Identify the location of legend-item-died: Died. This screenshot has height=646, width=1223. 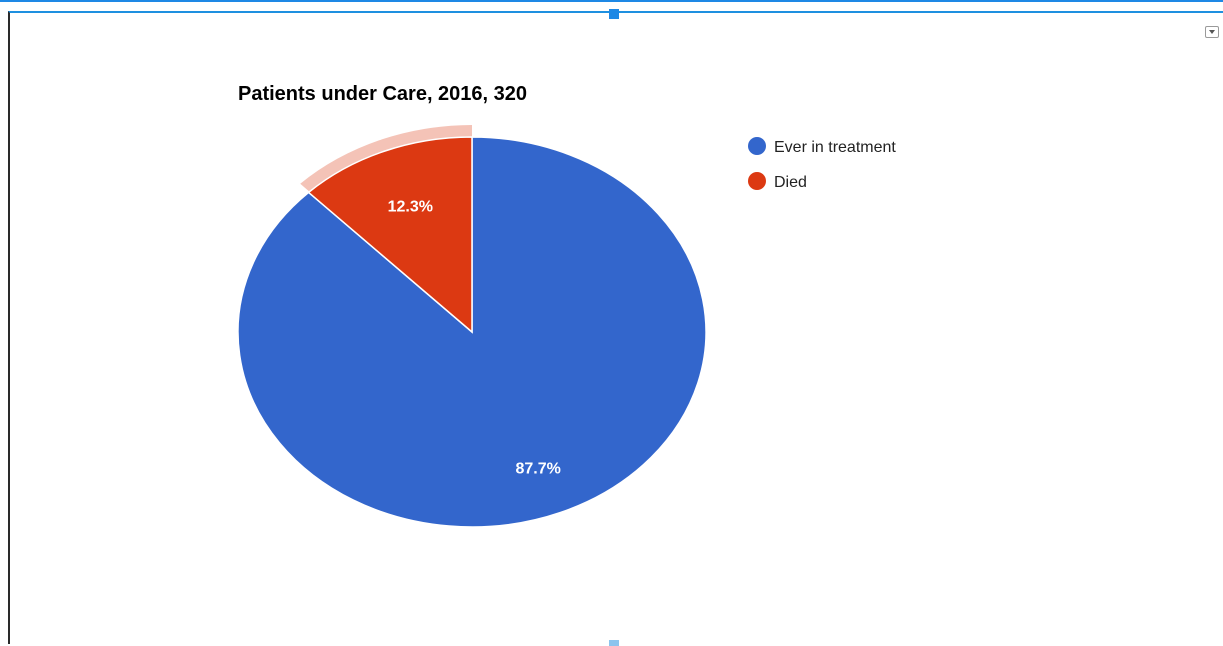
(777, 181).